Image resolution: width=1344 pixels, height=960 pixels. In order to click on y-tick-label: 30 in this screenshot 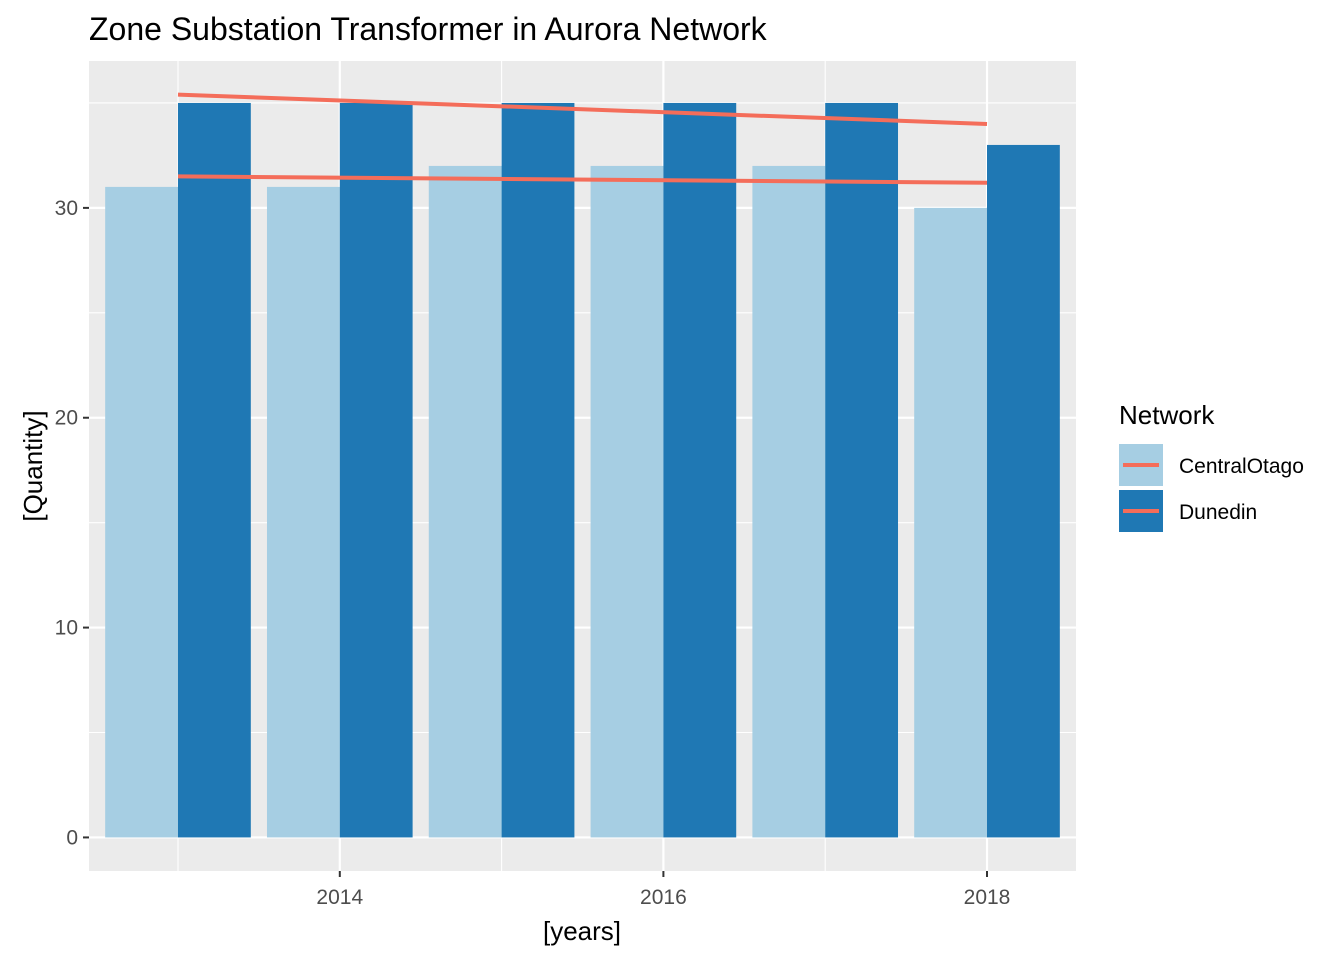, I will do `click(66, 208)`.